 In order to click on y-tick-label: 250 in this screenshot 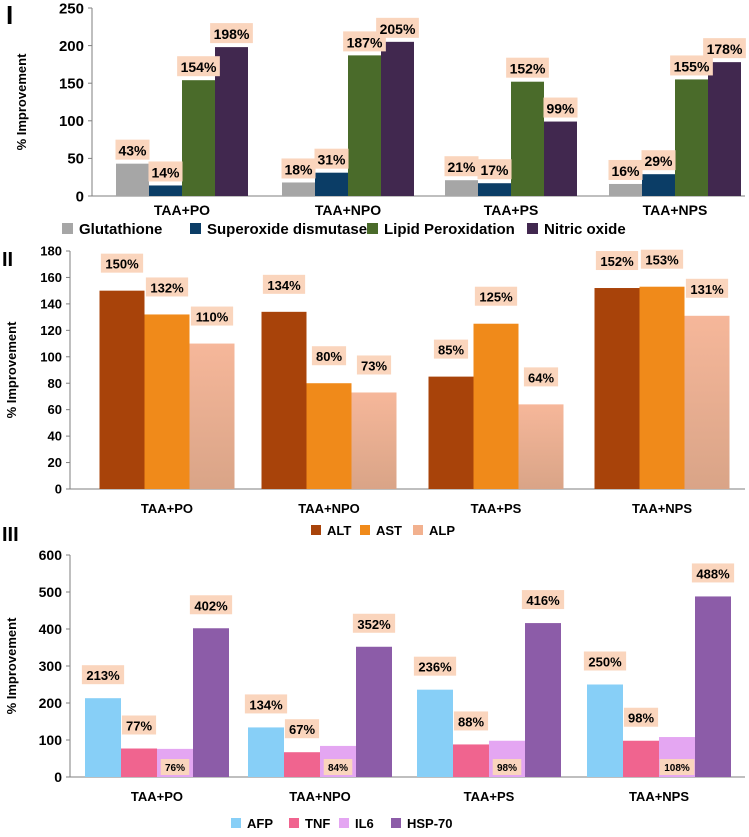, I will do `click(71, 8)`.